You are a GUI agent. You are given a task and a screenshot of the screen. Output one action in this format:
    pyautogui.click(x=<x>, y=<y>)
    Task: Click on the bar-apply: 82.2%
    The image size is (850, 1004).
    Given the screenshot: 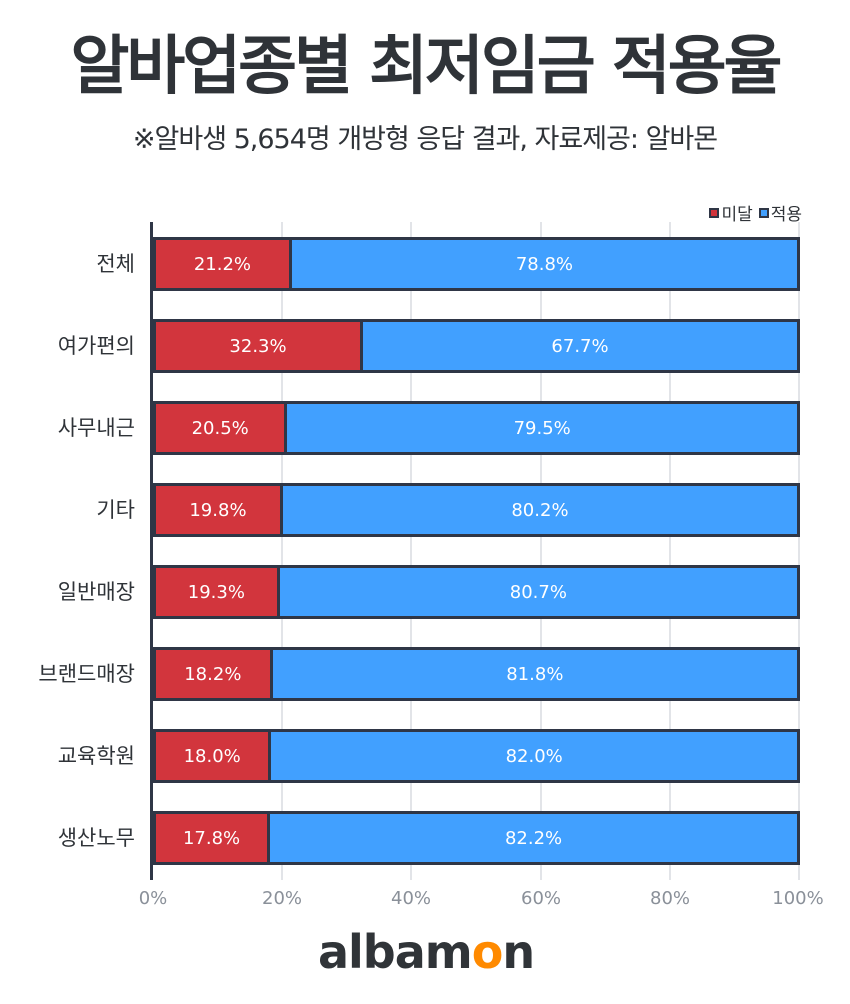 What is the action you would take?
    pyautogui.click(x=533, y=838)
    